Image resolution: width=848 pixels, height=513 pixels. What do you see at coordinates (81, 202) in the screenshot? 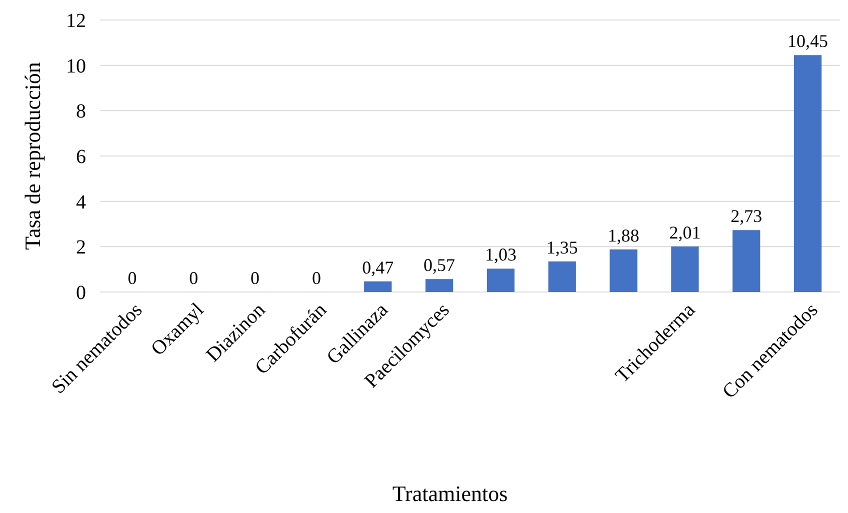
I see `y-tick-label: 4` at bounding box center [81, 202].